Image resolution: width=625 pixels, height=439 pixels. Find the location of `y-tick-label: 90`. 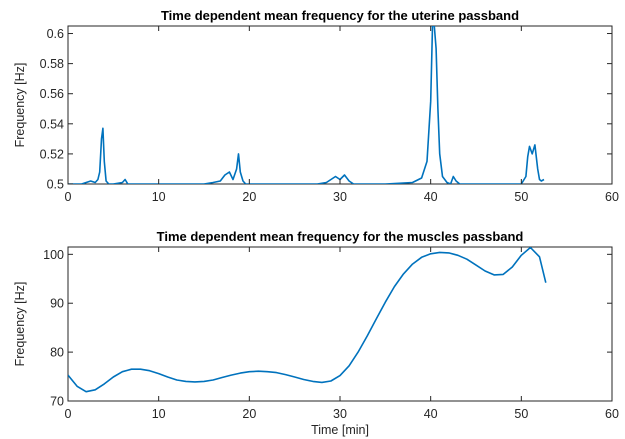

y-tick-label: 90 is located at coordinates (57, 304).